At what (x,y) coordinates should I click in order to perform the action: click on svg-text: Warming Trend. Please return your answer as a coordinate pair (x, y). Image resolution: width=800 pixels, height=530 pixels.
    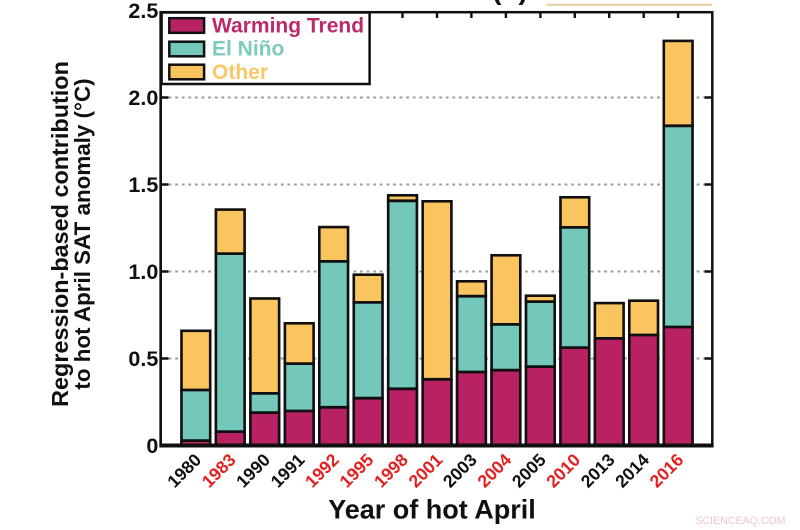
    Looking at the image, I should click on (288, 25).